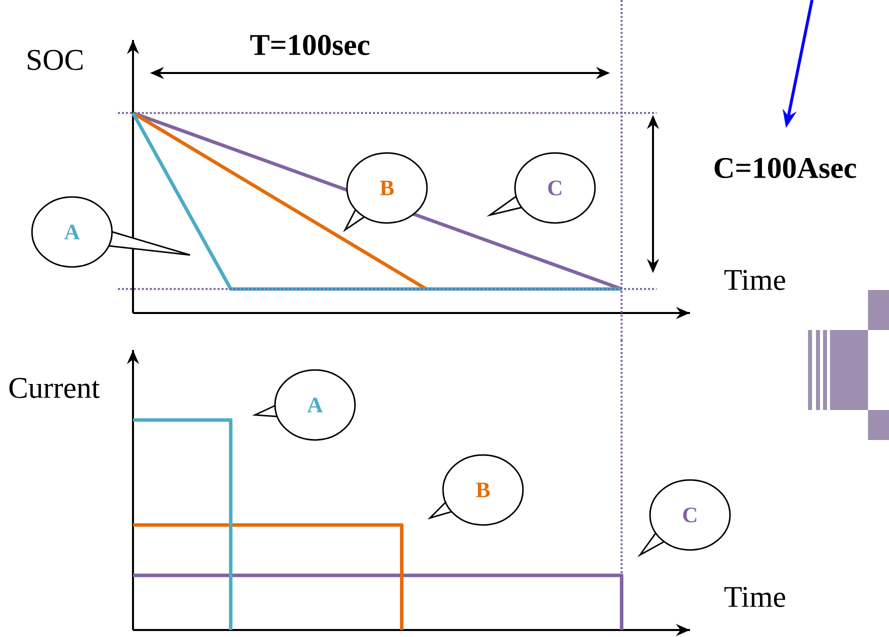 Image resolution: width=889 pixels, height=637 pixels. I want to click on text: T=100sec, so click(310, 45).